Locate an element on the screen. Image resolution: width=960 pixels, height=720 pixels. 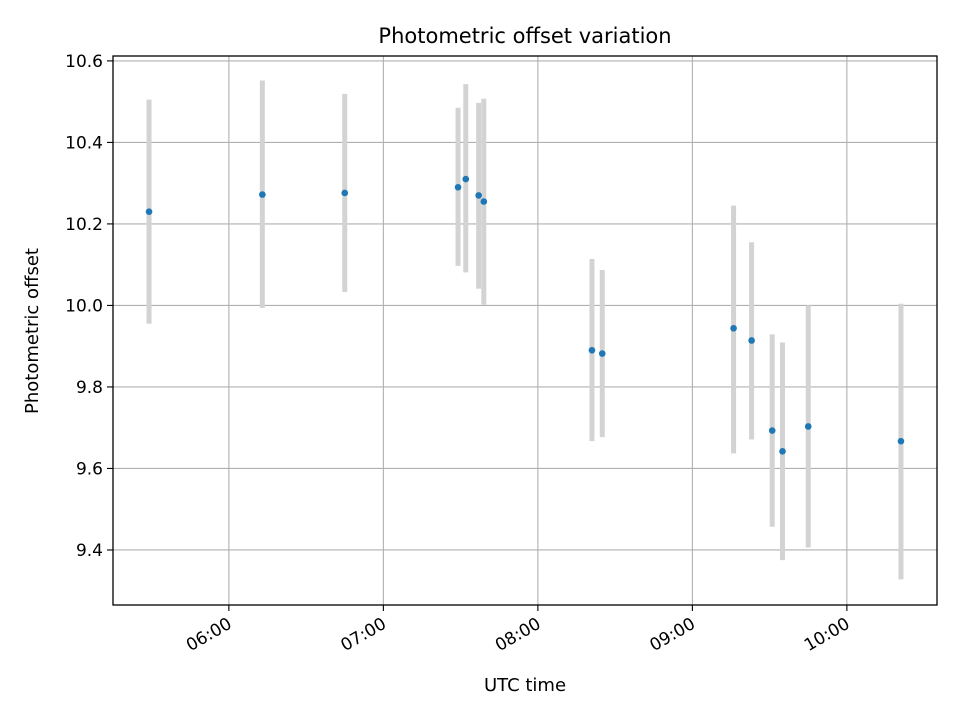
y-tick-label: 9.6 is located at coordinates (89, 469).